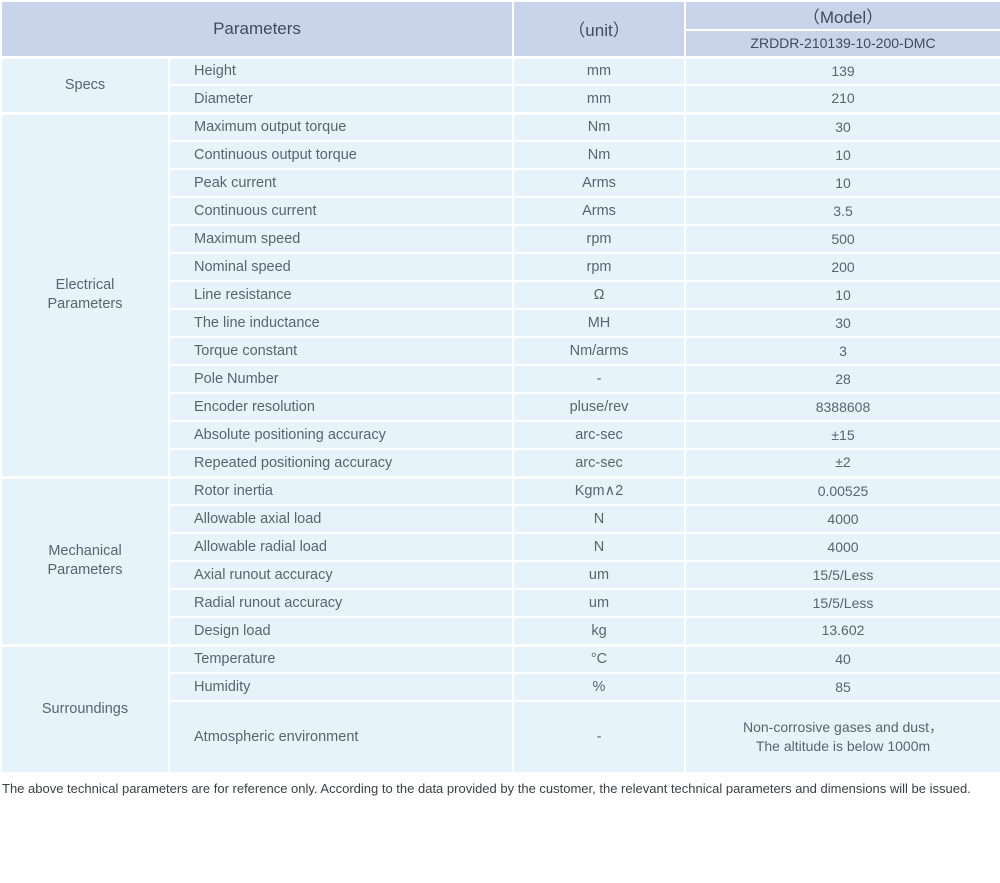 The image size is (1000, 883). What do you see at coordinates (341, 631) in the screenshot?
I see `parameter-name-cell: Design load` at bounding box center [341, 631].